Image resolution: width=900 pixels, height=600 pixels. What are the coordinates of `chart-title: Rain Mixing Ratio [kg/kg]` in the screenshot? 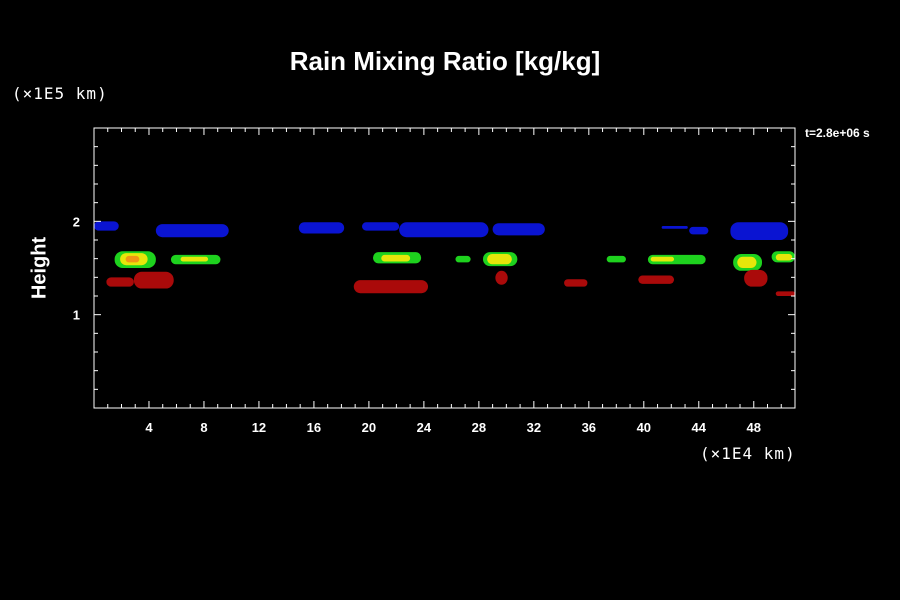 It's located at (445, 61).